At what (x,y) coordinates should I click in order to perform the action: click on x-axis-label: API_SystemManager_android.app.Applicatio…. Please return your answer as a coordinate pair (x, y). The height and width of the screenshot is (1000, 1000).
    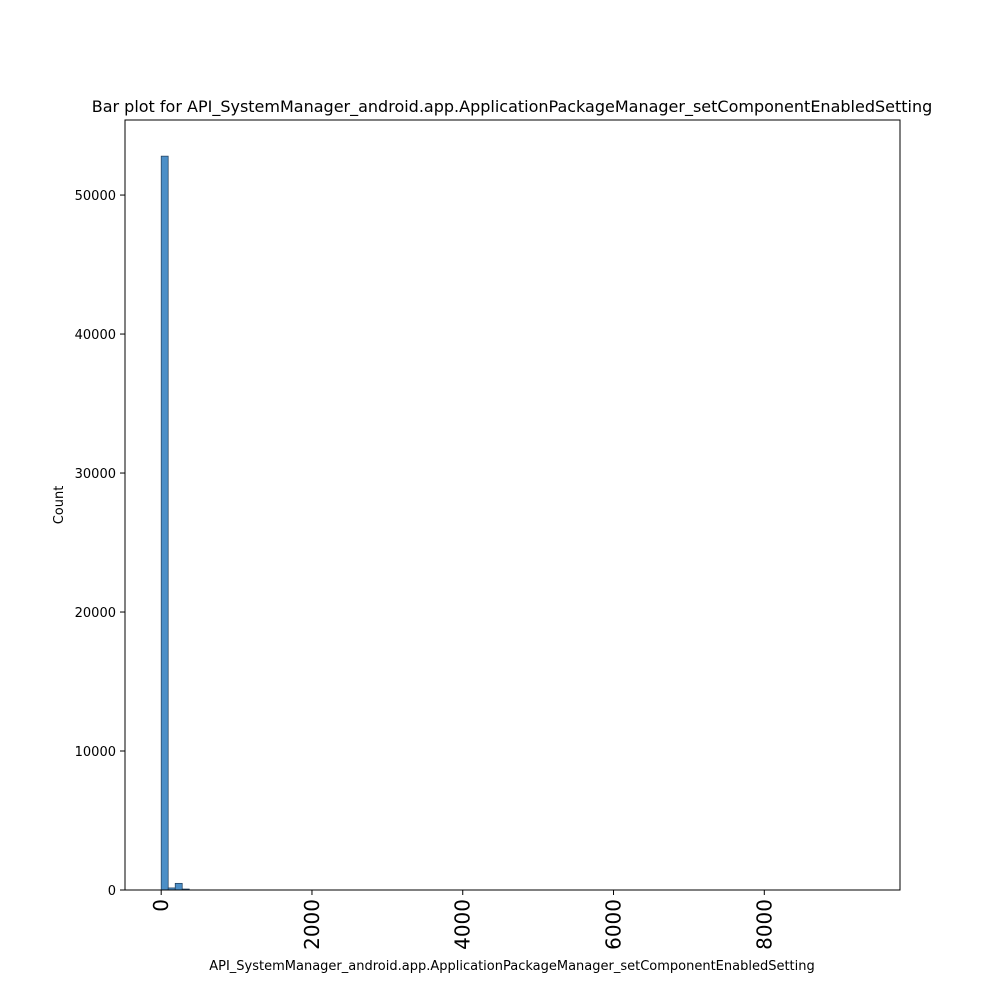
    Looking at the image, I should click on (512, 966).